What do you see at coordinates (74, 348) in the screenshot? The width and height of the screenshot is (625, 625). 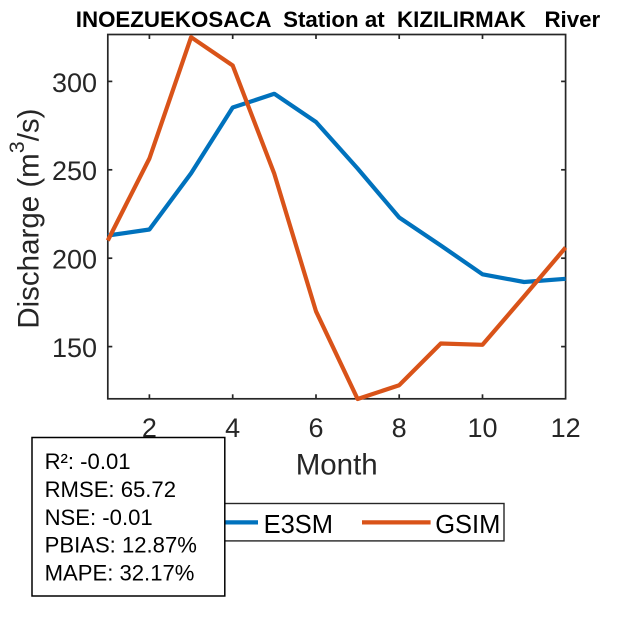 I see `svg-text: 150` at bounding box center [74, 348].